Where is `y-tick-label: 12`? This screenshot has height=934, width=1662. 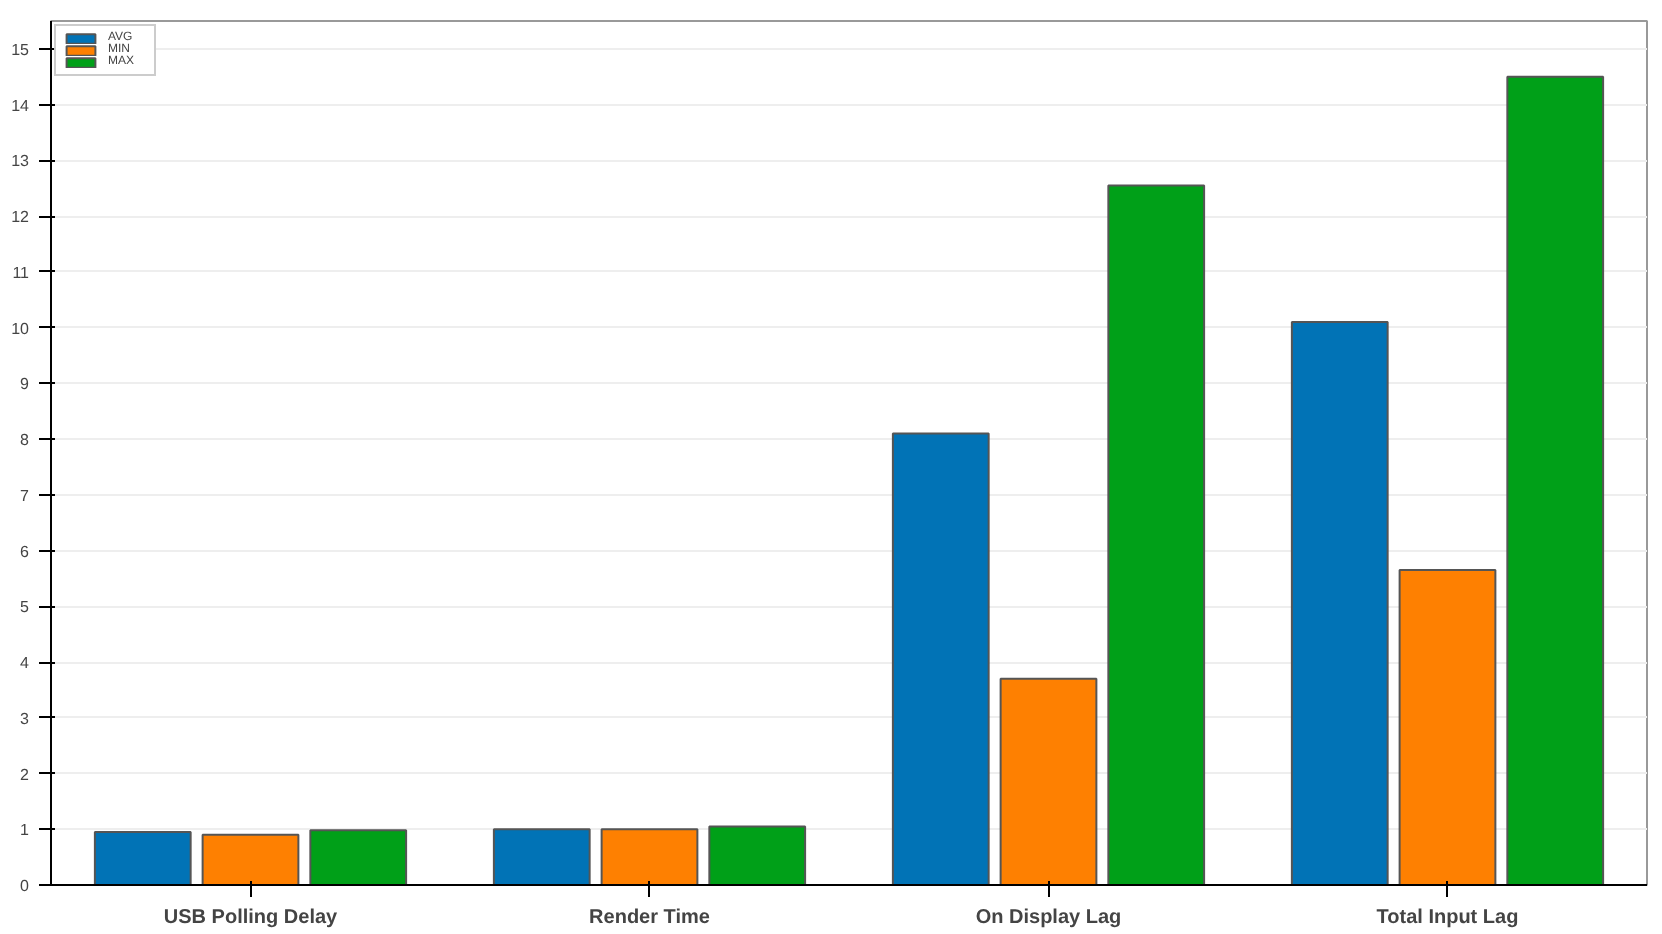 y-tick-label: 12 is located at coordinates (21, 217).